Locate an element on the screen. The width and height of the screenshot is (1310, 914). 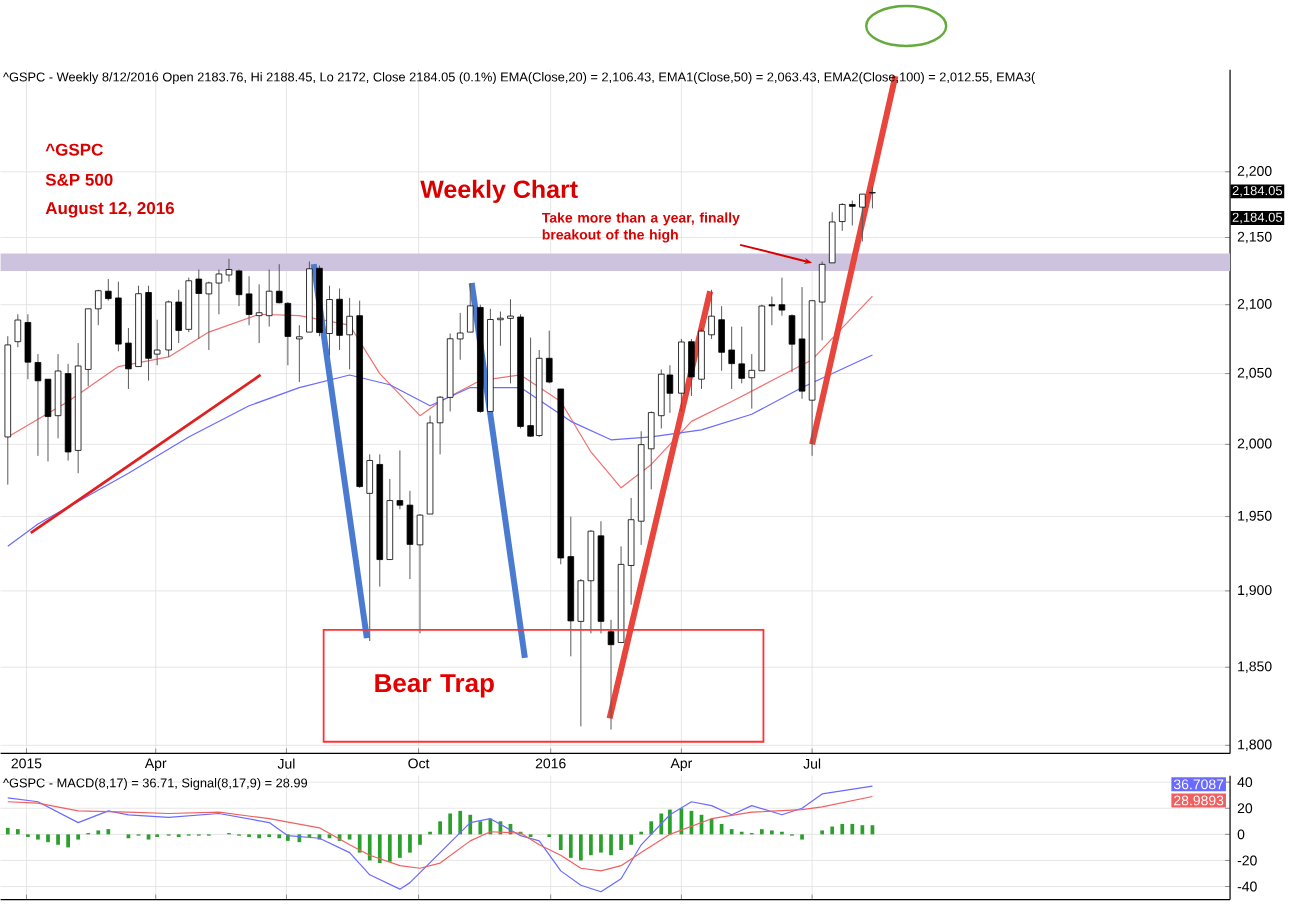
annotation: Bear Trap is located at coordinates (434, 686).